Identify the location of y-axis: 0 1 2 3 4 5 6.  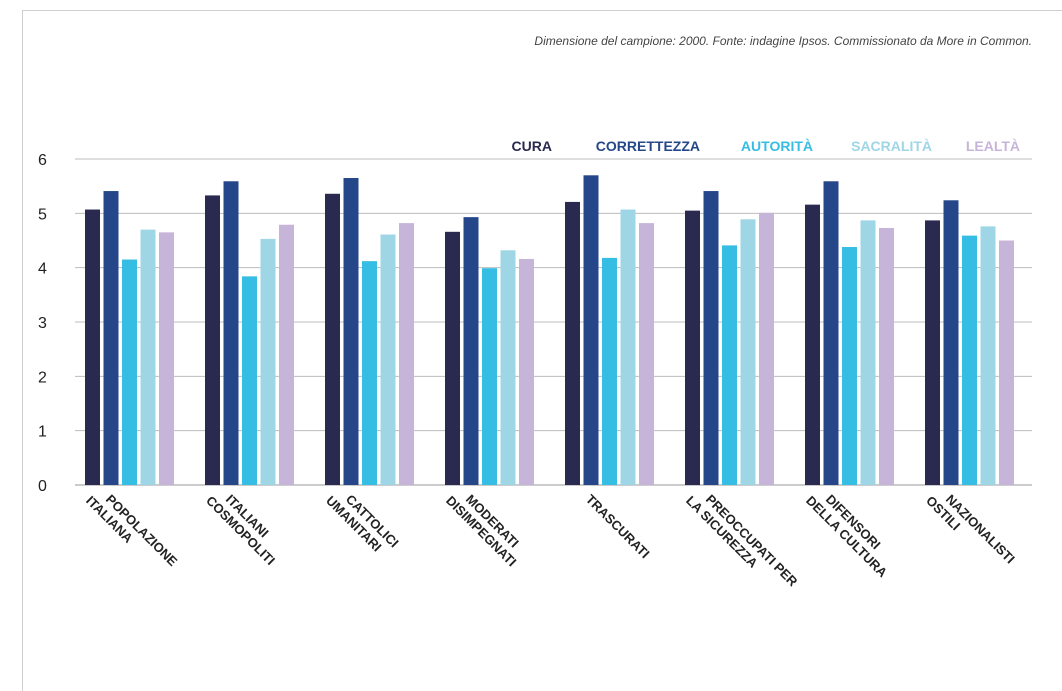
(42, 323).